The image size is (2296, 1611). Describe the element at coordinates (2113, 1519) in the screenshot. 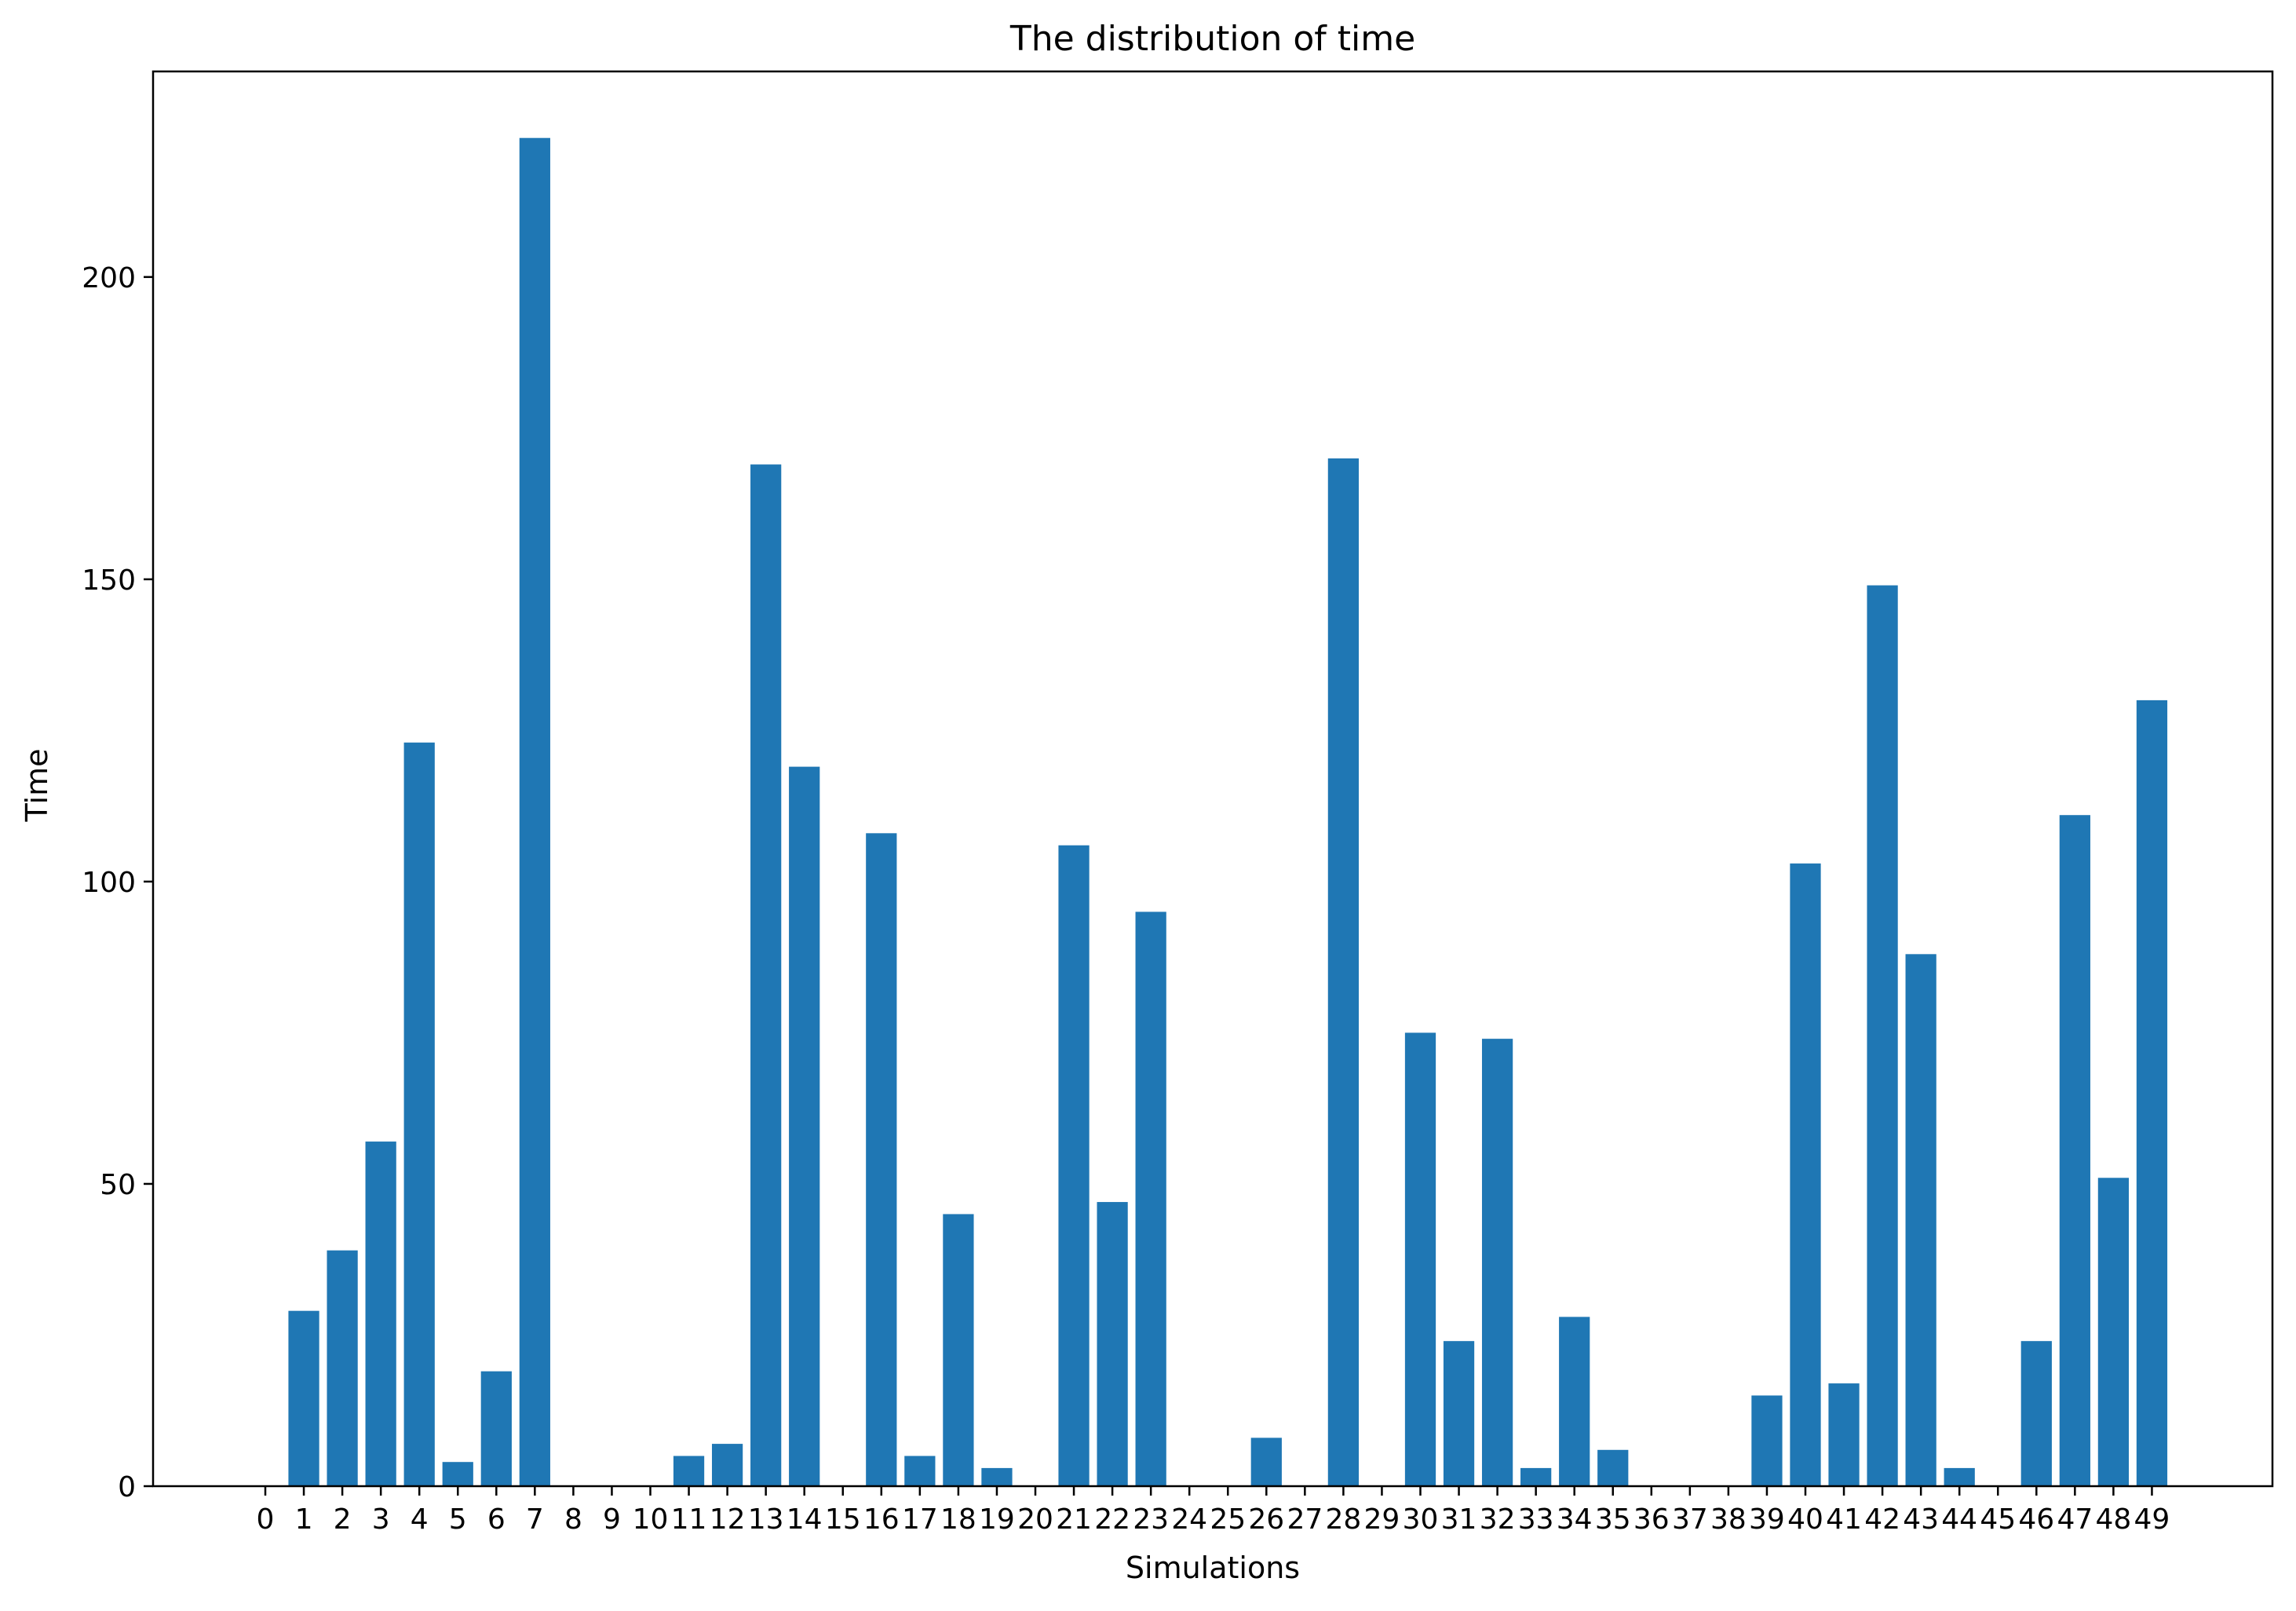

I see `x-tick-label-48: 48` at that location.